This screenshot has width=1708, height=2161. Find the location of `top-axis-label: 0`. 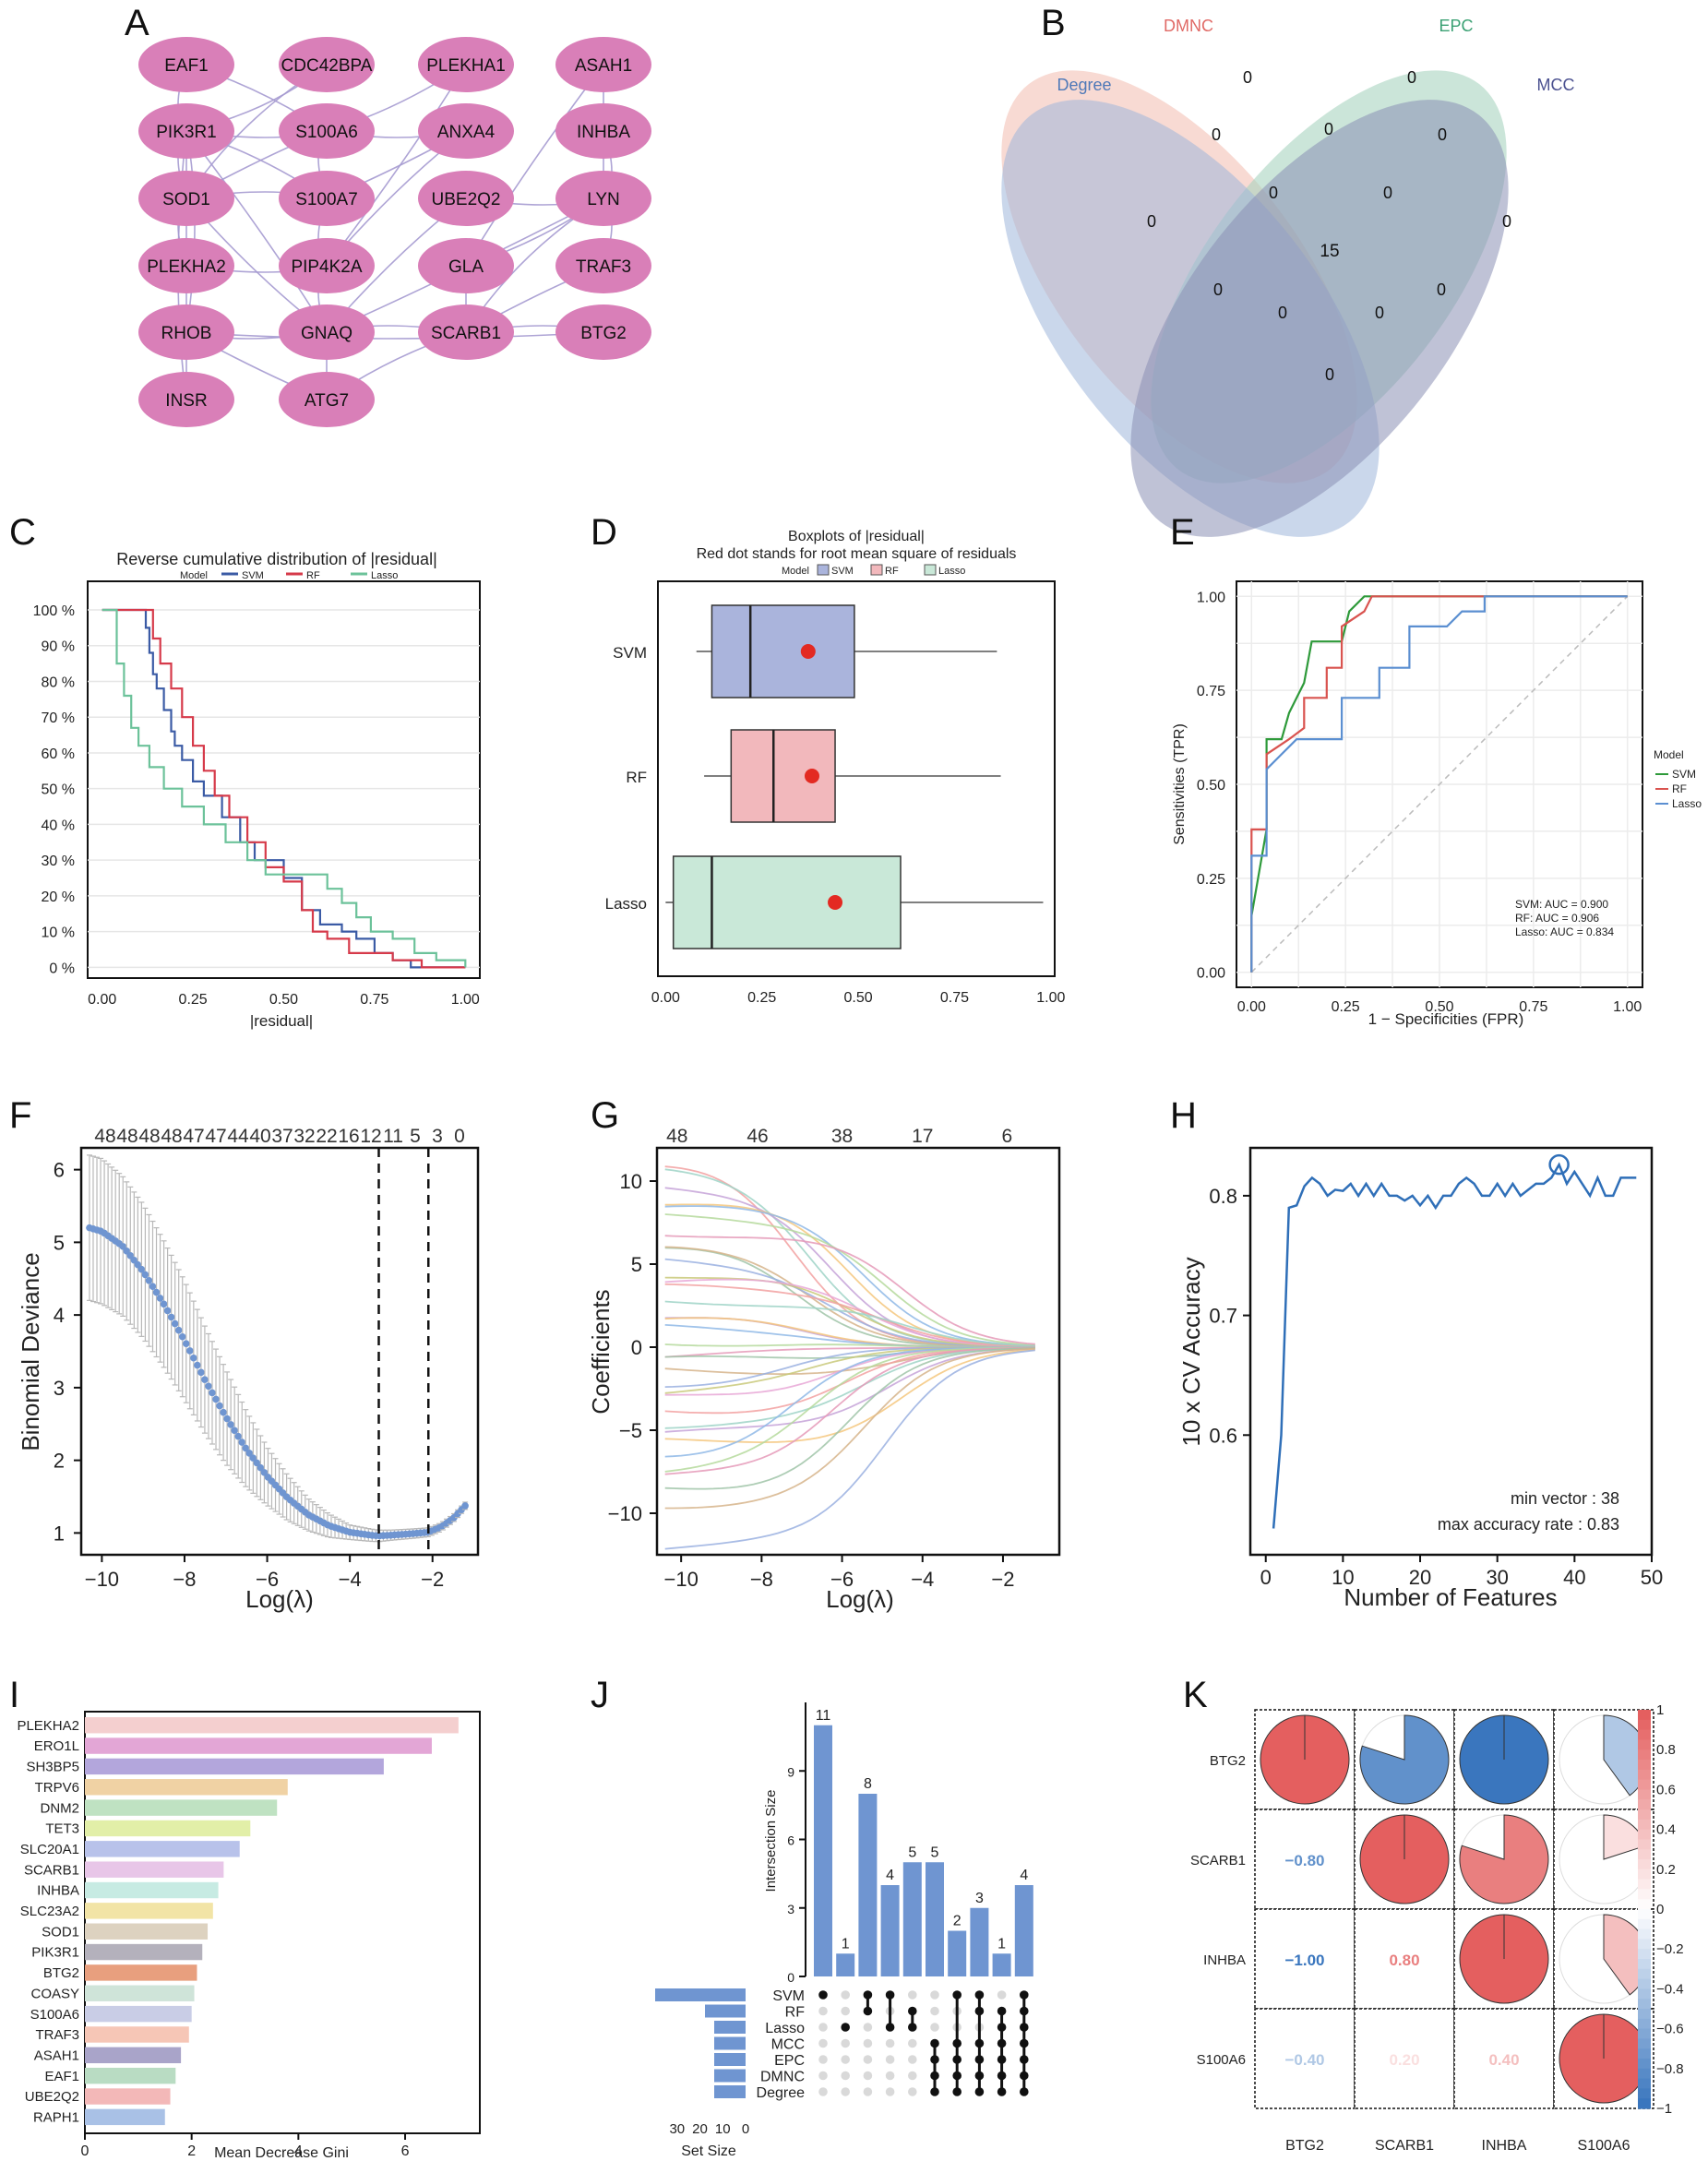

top-axis-label: 0 is located at coordinates (459, 1136).